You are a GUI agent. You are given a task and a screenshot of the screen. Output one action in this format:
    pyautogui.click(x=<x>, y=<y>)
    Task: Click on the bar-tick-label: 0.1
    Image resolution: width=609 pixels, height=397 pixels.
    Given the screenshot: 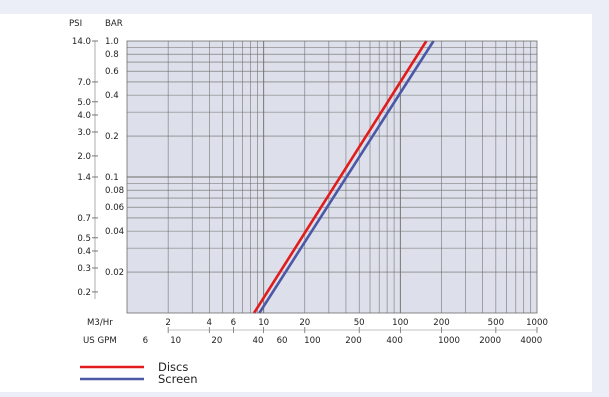 What is the action you would take?
    pyautogui.click(x=112, y=178)
    